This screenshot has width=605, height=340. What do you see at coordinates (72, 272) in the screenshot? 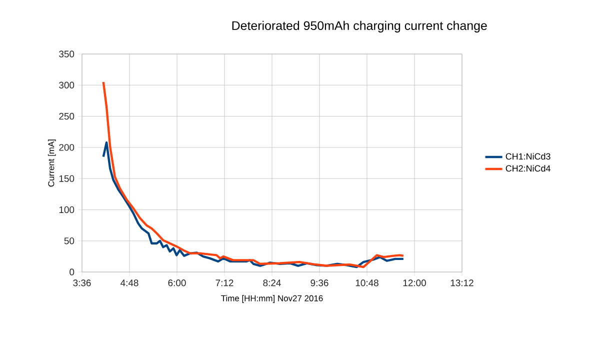
I see `y-tick-label: 0` at bounding box center [72, 272].